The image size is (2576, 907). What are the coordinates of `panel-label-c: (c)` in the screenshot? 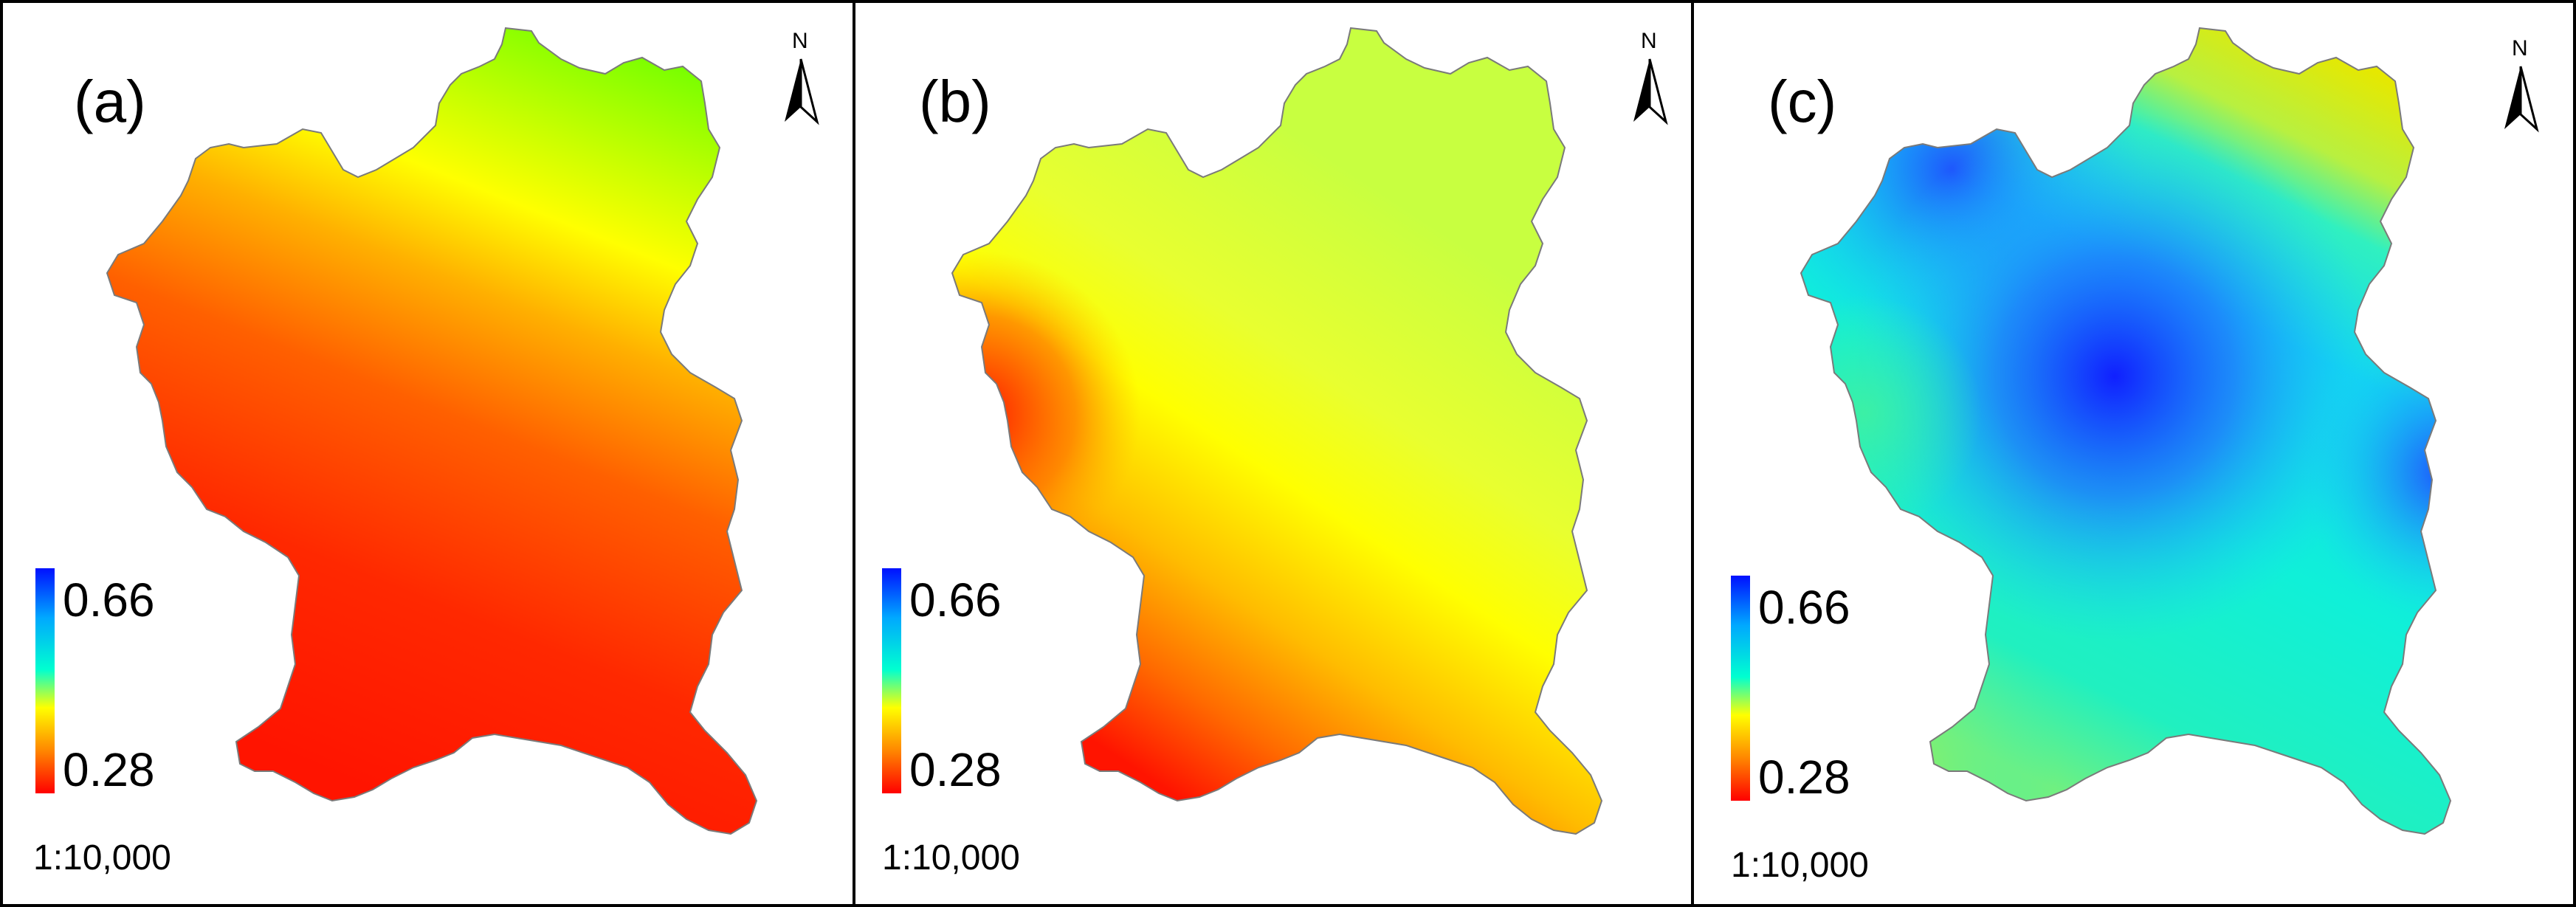 It's located at (1802, 101).